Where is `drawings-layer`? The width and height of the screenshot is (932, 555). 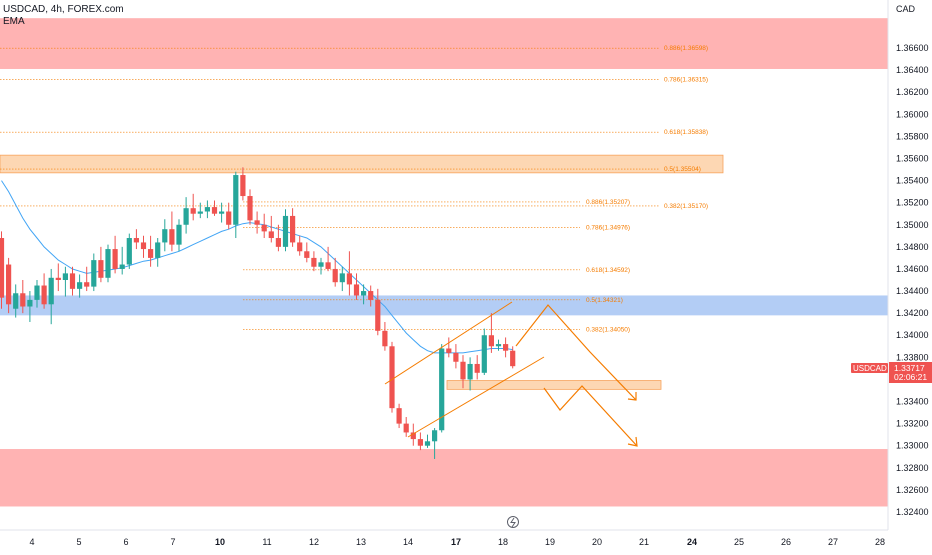 drawings-layer is located at coordinates (511, 374).